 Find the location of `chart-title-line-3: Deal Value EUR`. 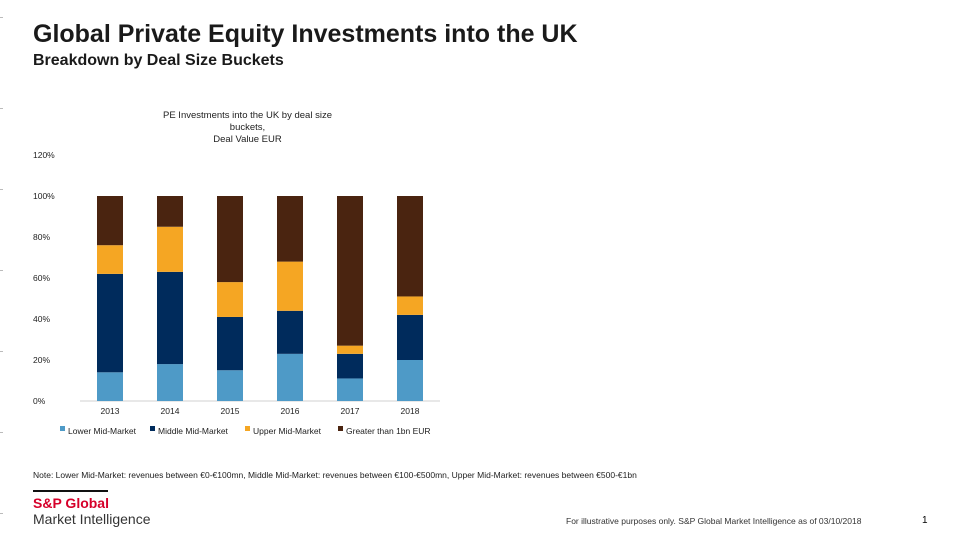

chart-title-line-3: Deal Value EUR is located at coordinates (247, 139).